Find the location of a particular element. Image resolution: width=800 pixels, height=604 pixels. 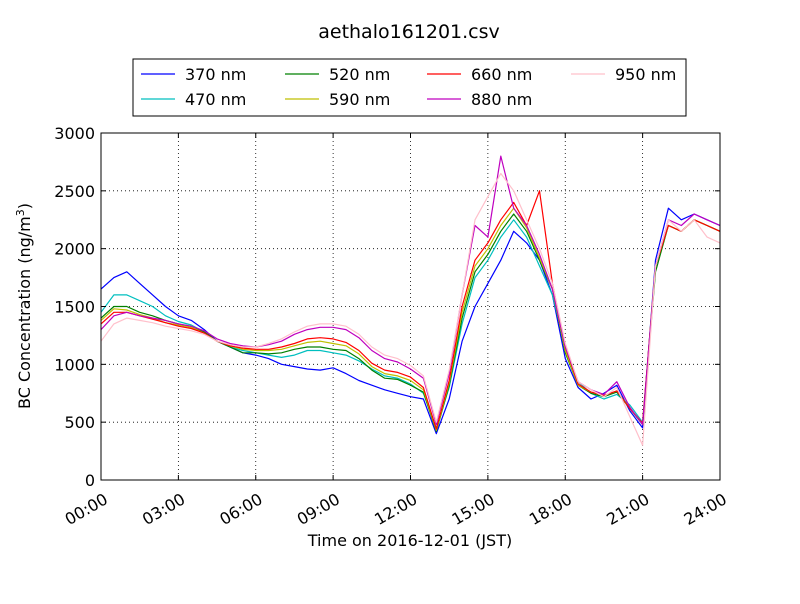

legend-label: 520 nm is located at coordinates (359, 74).